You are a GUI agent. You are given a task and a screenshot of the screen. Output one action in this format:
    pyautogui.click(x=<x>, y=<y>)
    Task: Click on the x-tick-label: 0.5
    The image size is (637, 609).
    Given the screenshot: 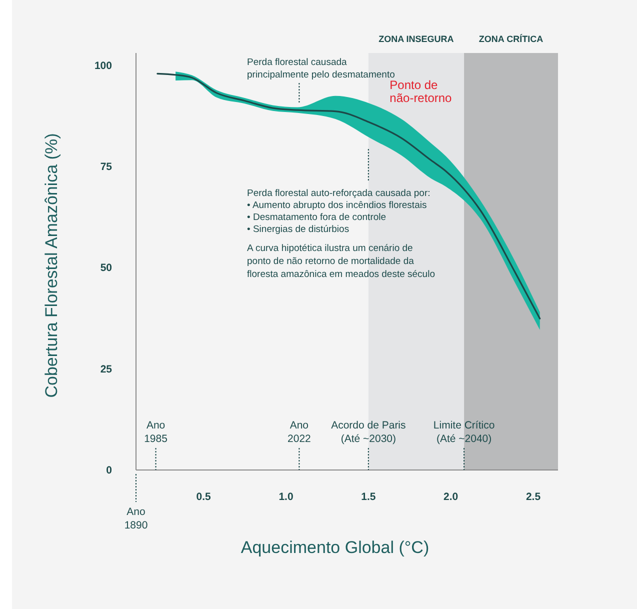 What is the action you would take?
    pyautogui.click(x=204, y=497)
    